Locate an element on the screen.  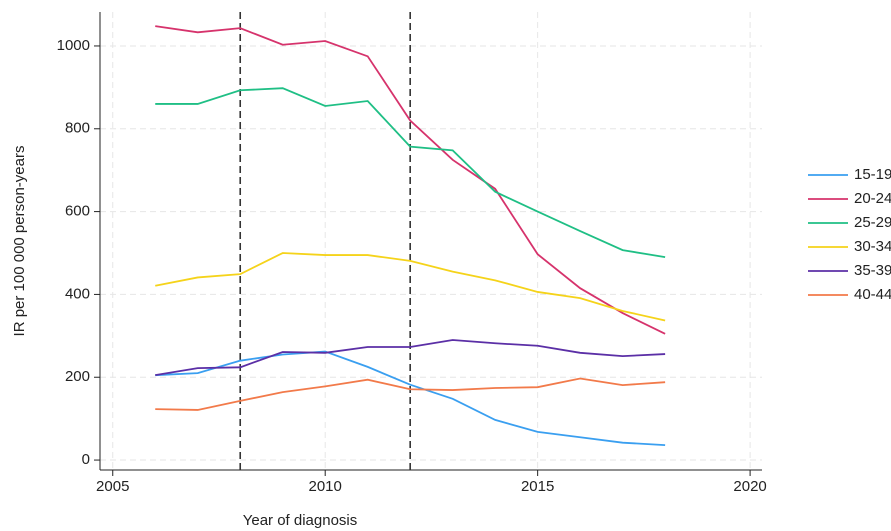
legend-label: 20-24 is located at coordinates (872, 198).